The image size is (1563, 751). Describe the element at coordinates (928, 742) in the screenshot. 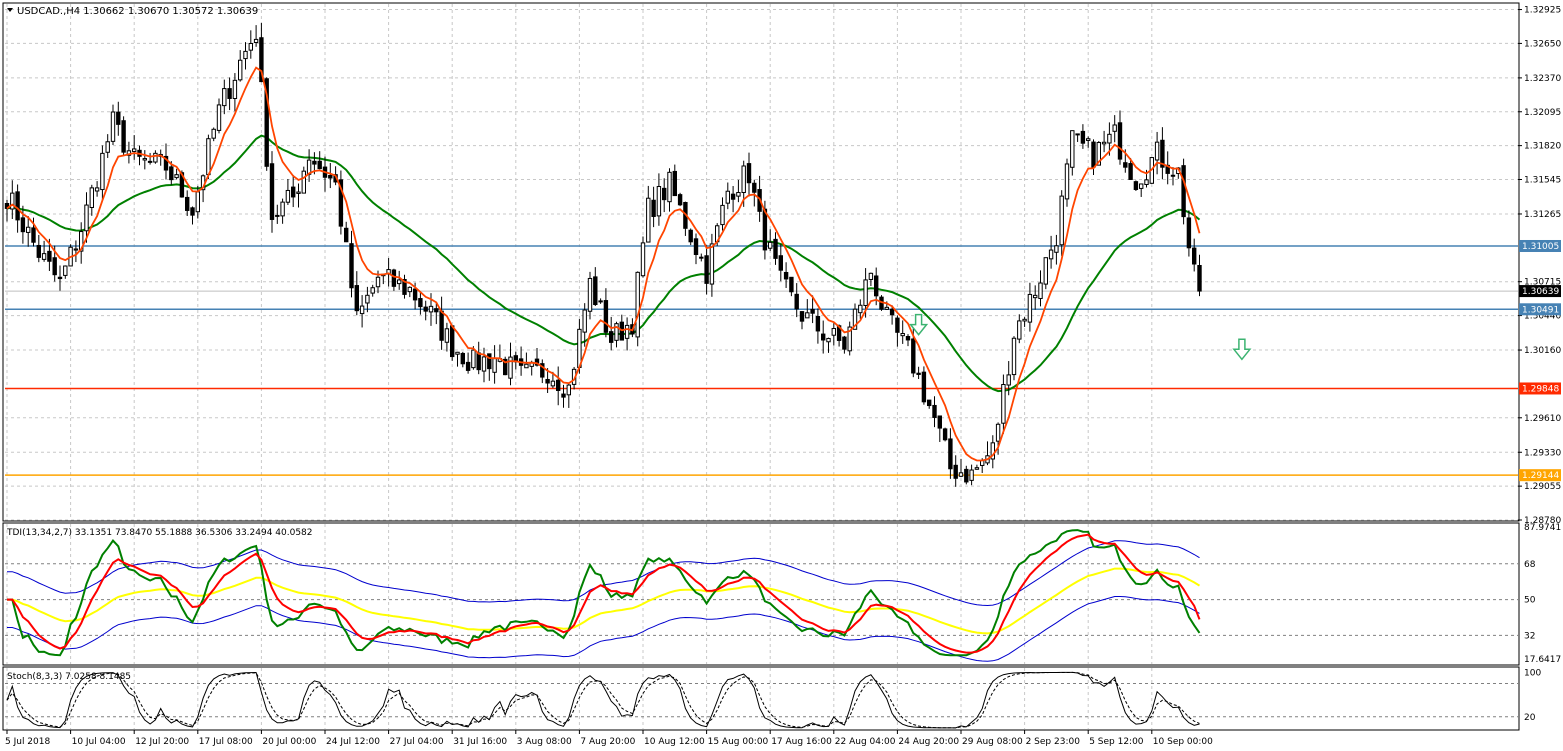

I see `x-tick-label: 24 Aug 20:00` at that location.